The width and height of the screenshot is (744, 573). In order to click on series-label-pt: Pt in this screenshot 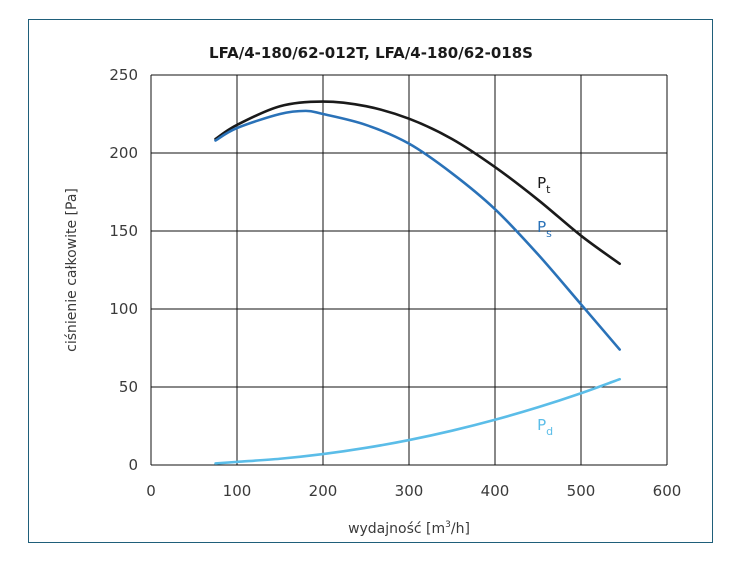, I will do `click(544, 185)`.